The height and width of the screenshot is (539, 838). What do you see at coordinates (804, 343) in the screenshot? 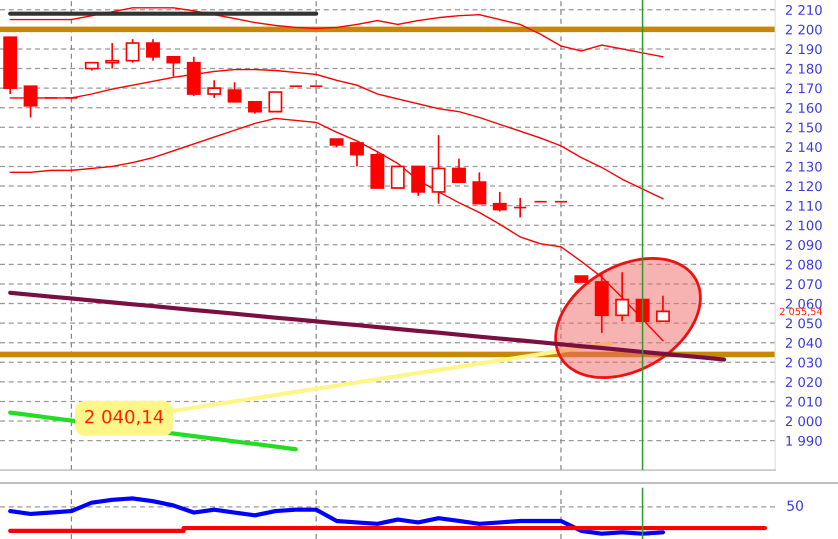
I see `y-tick-label: 2 040` at bounding box center [804, 343].